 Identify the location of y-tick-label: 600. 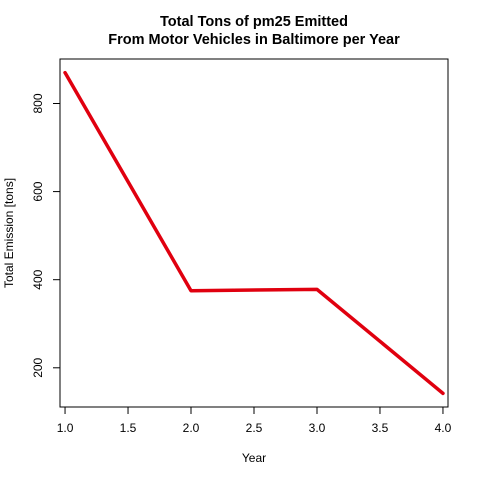
(38, 191).